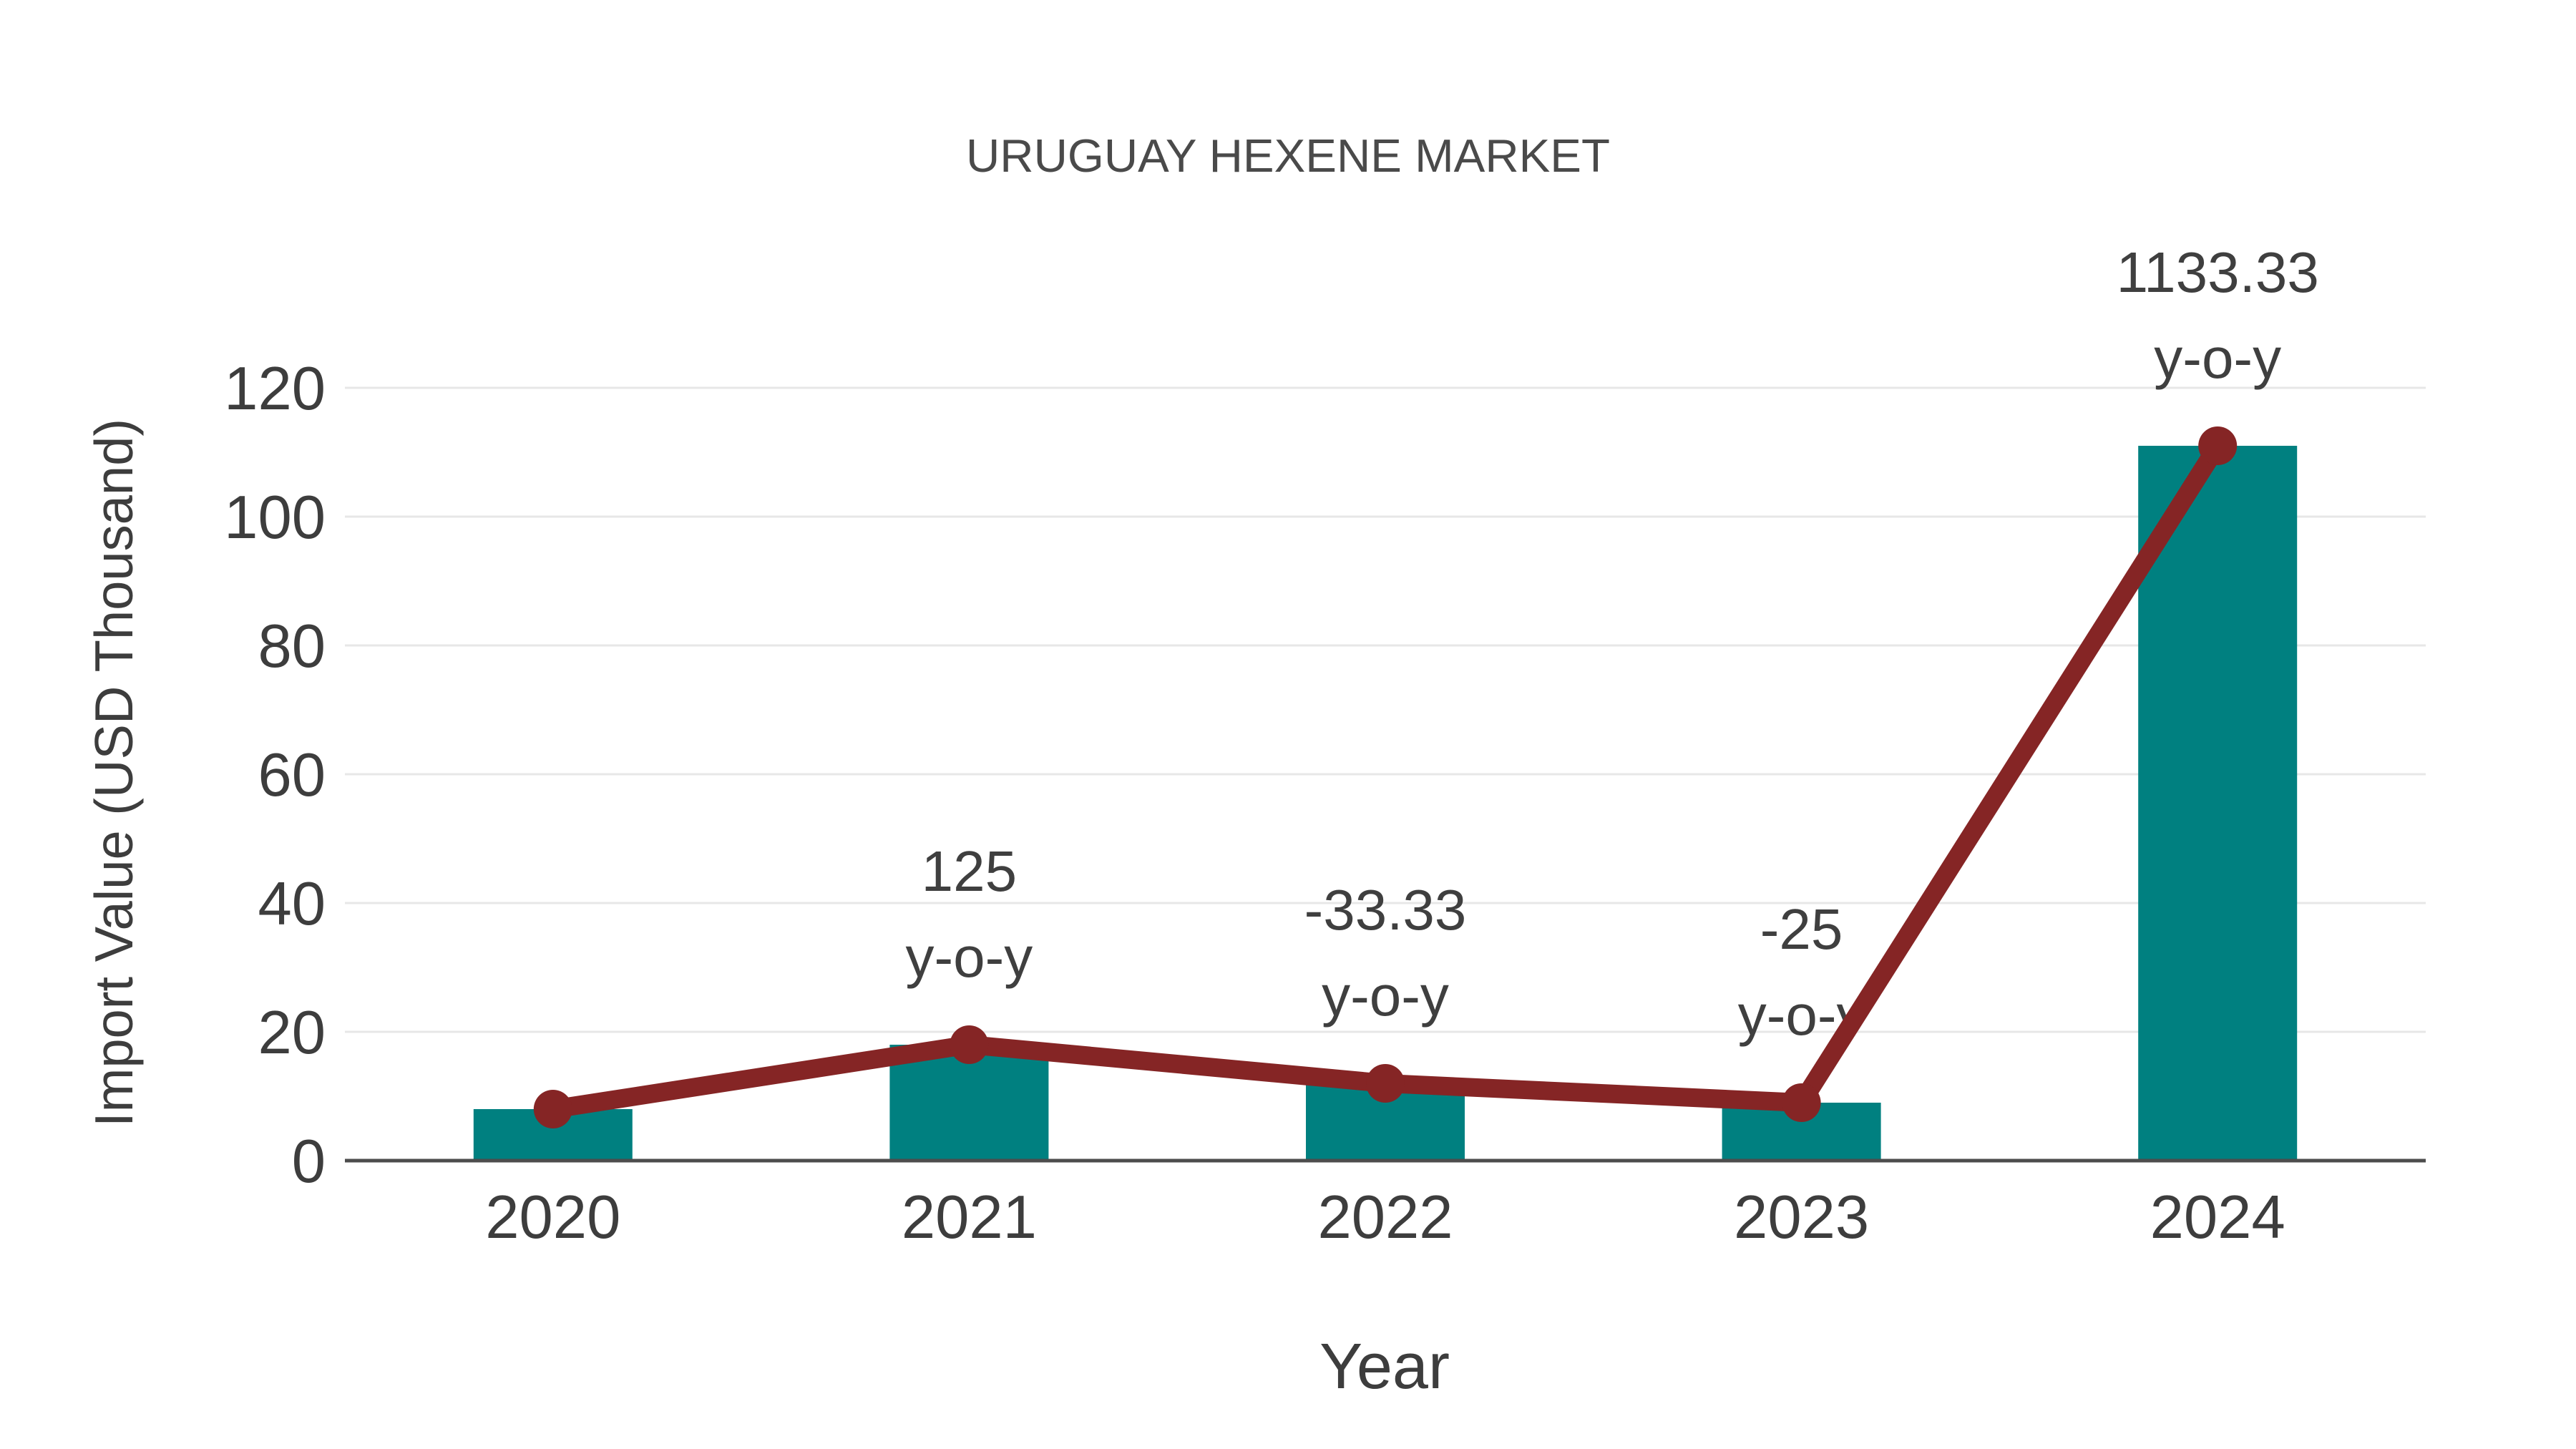 The height and width of the screenshot is (1449, 2576). What do you see at coordinates (2218, 272) in the screenshot?
I see `annotation-value-2024: 1133.33` at bounding box center [2218, 272].